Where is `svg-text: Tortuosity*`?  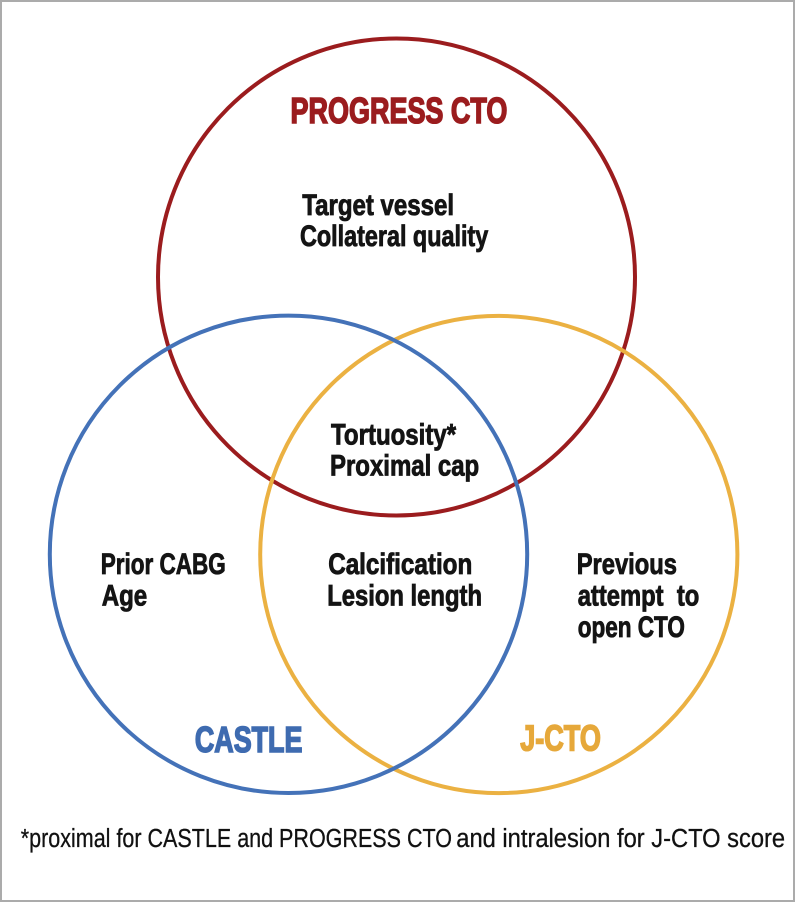
svg-text: Tortuosity* is located at coordinates (394, 435).